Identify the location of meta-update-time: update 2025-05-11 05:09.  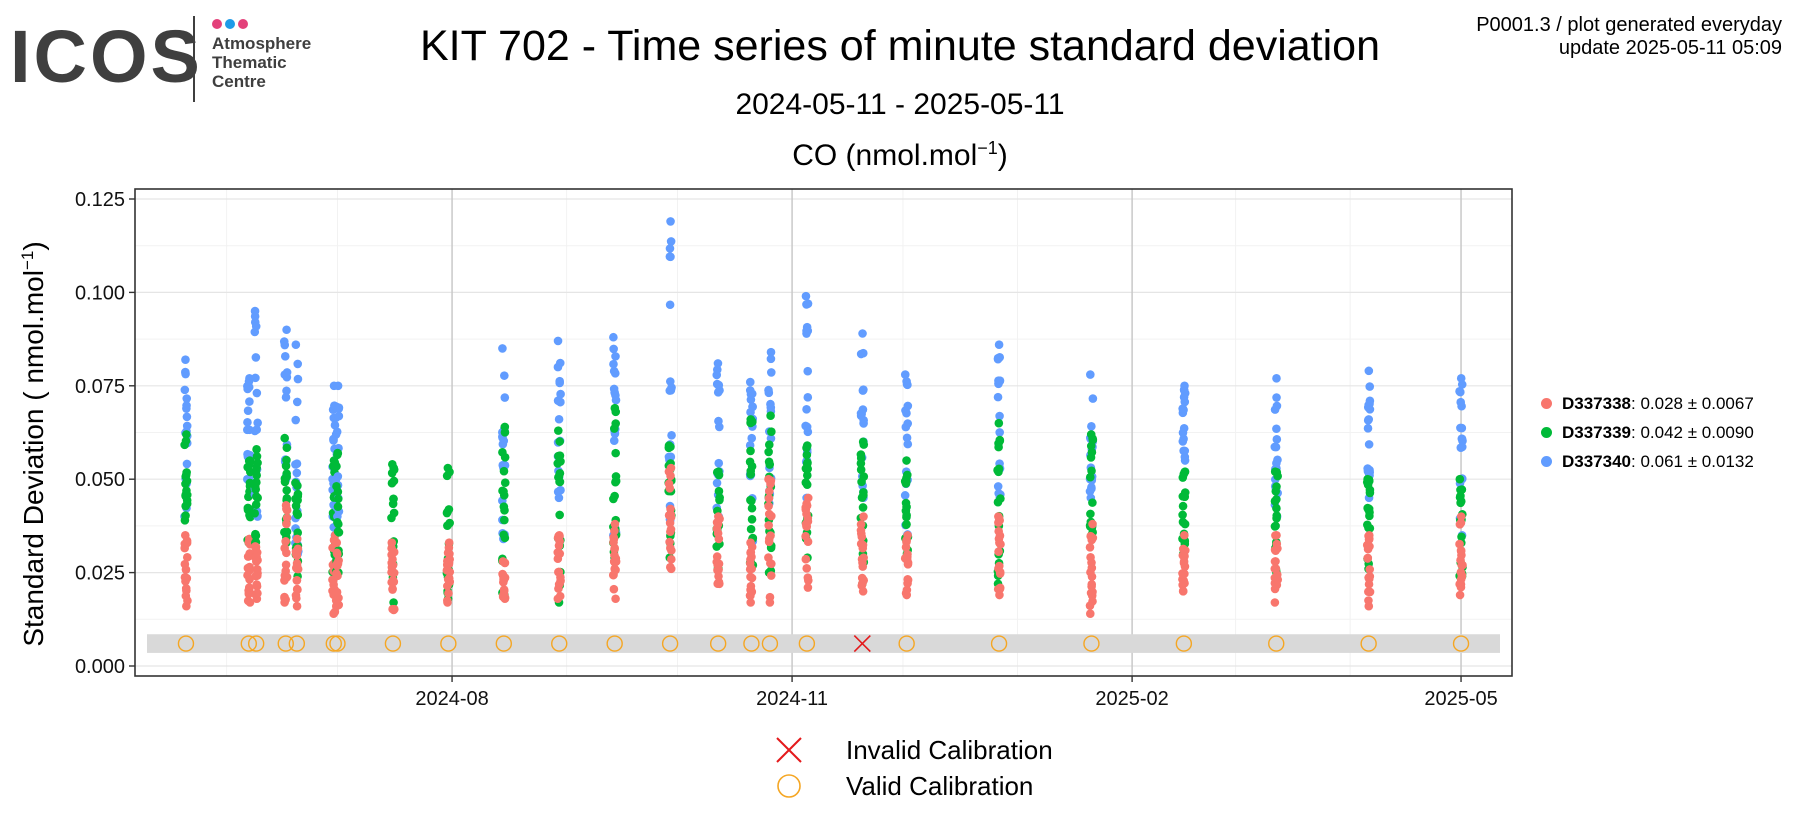
(1670, 48).